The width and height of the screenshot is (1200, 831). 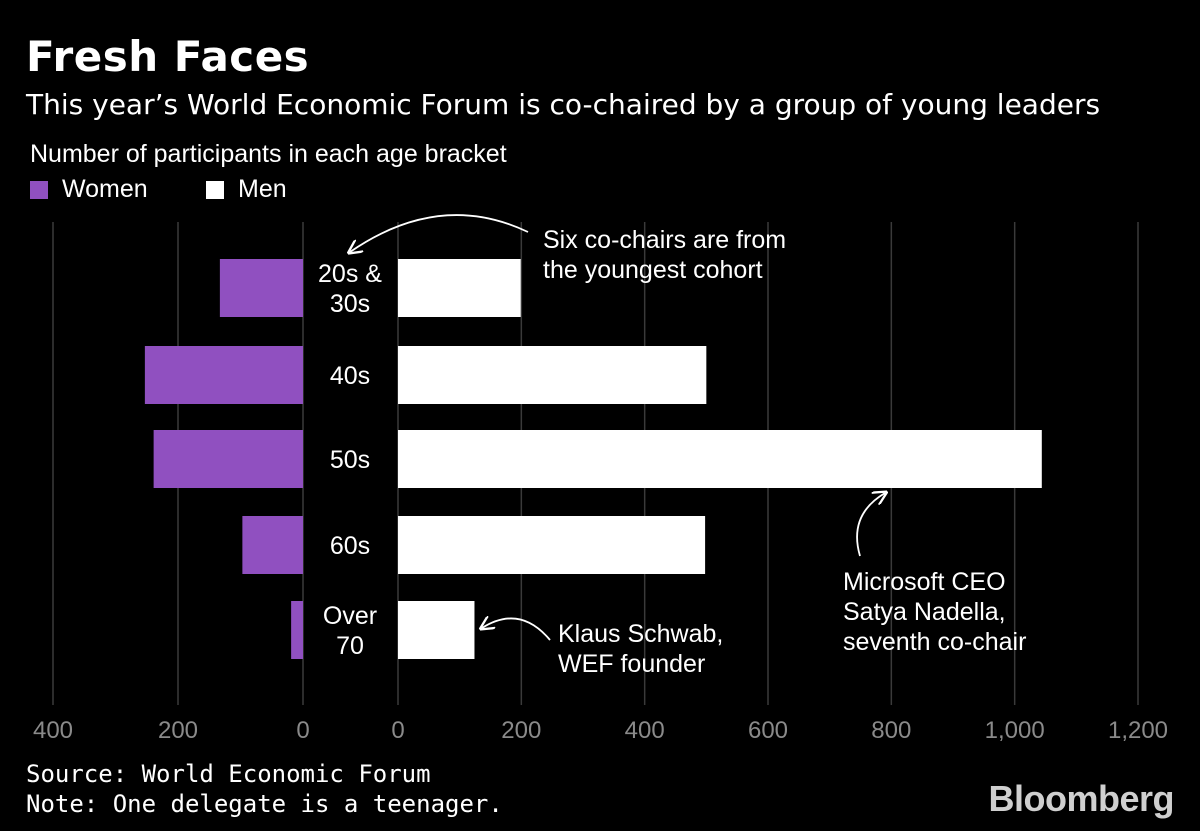 I want to click on annotation-text-2-1: WEF founder, so click(x=631, y=664).